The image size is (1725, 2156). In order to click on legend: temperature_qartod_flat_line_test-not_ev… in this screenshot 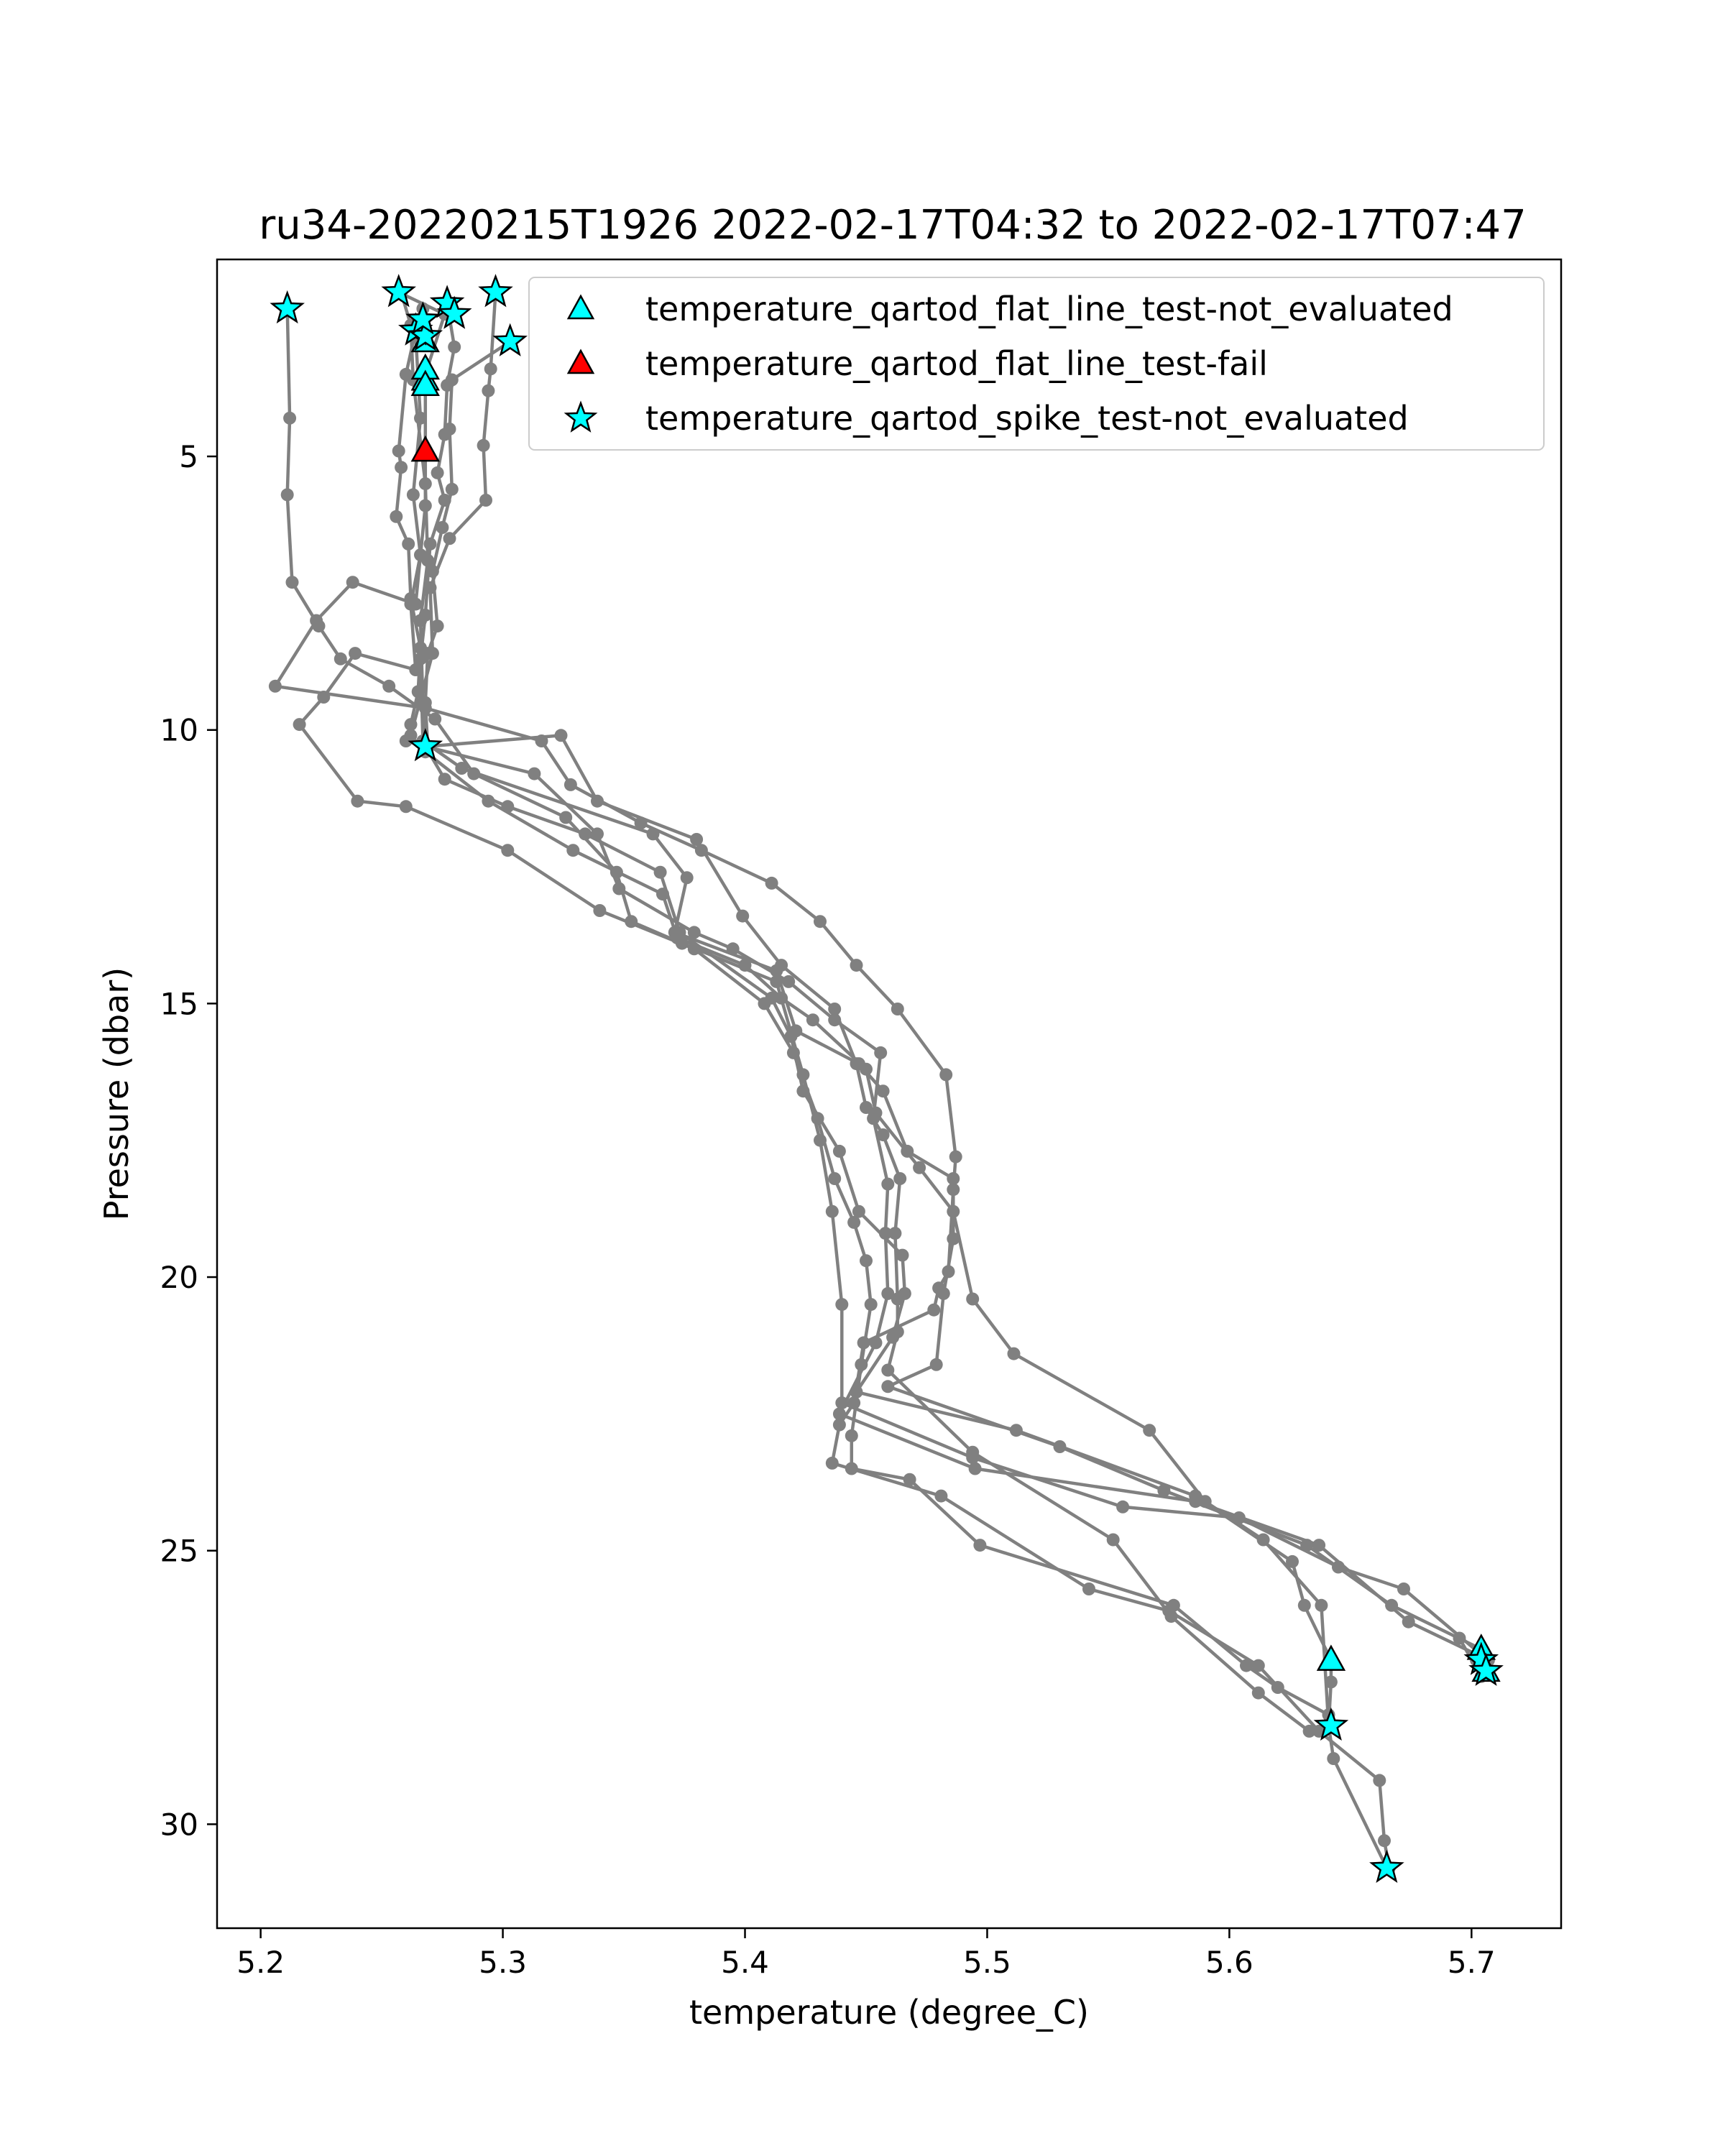, I will do `click(1036, 364)`.